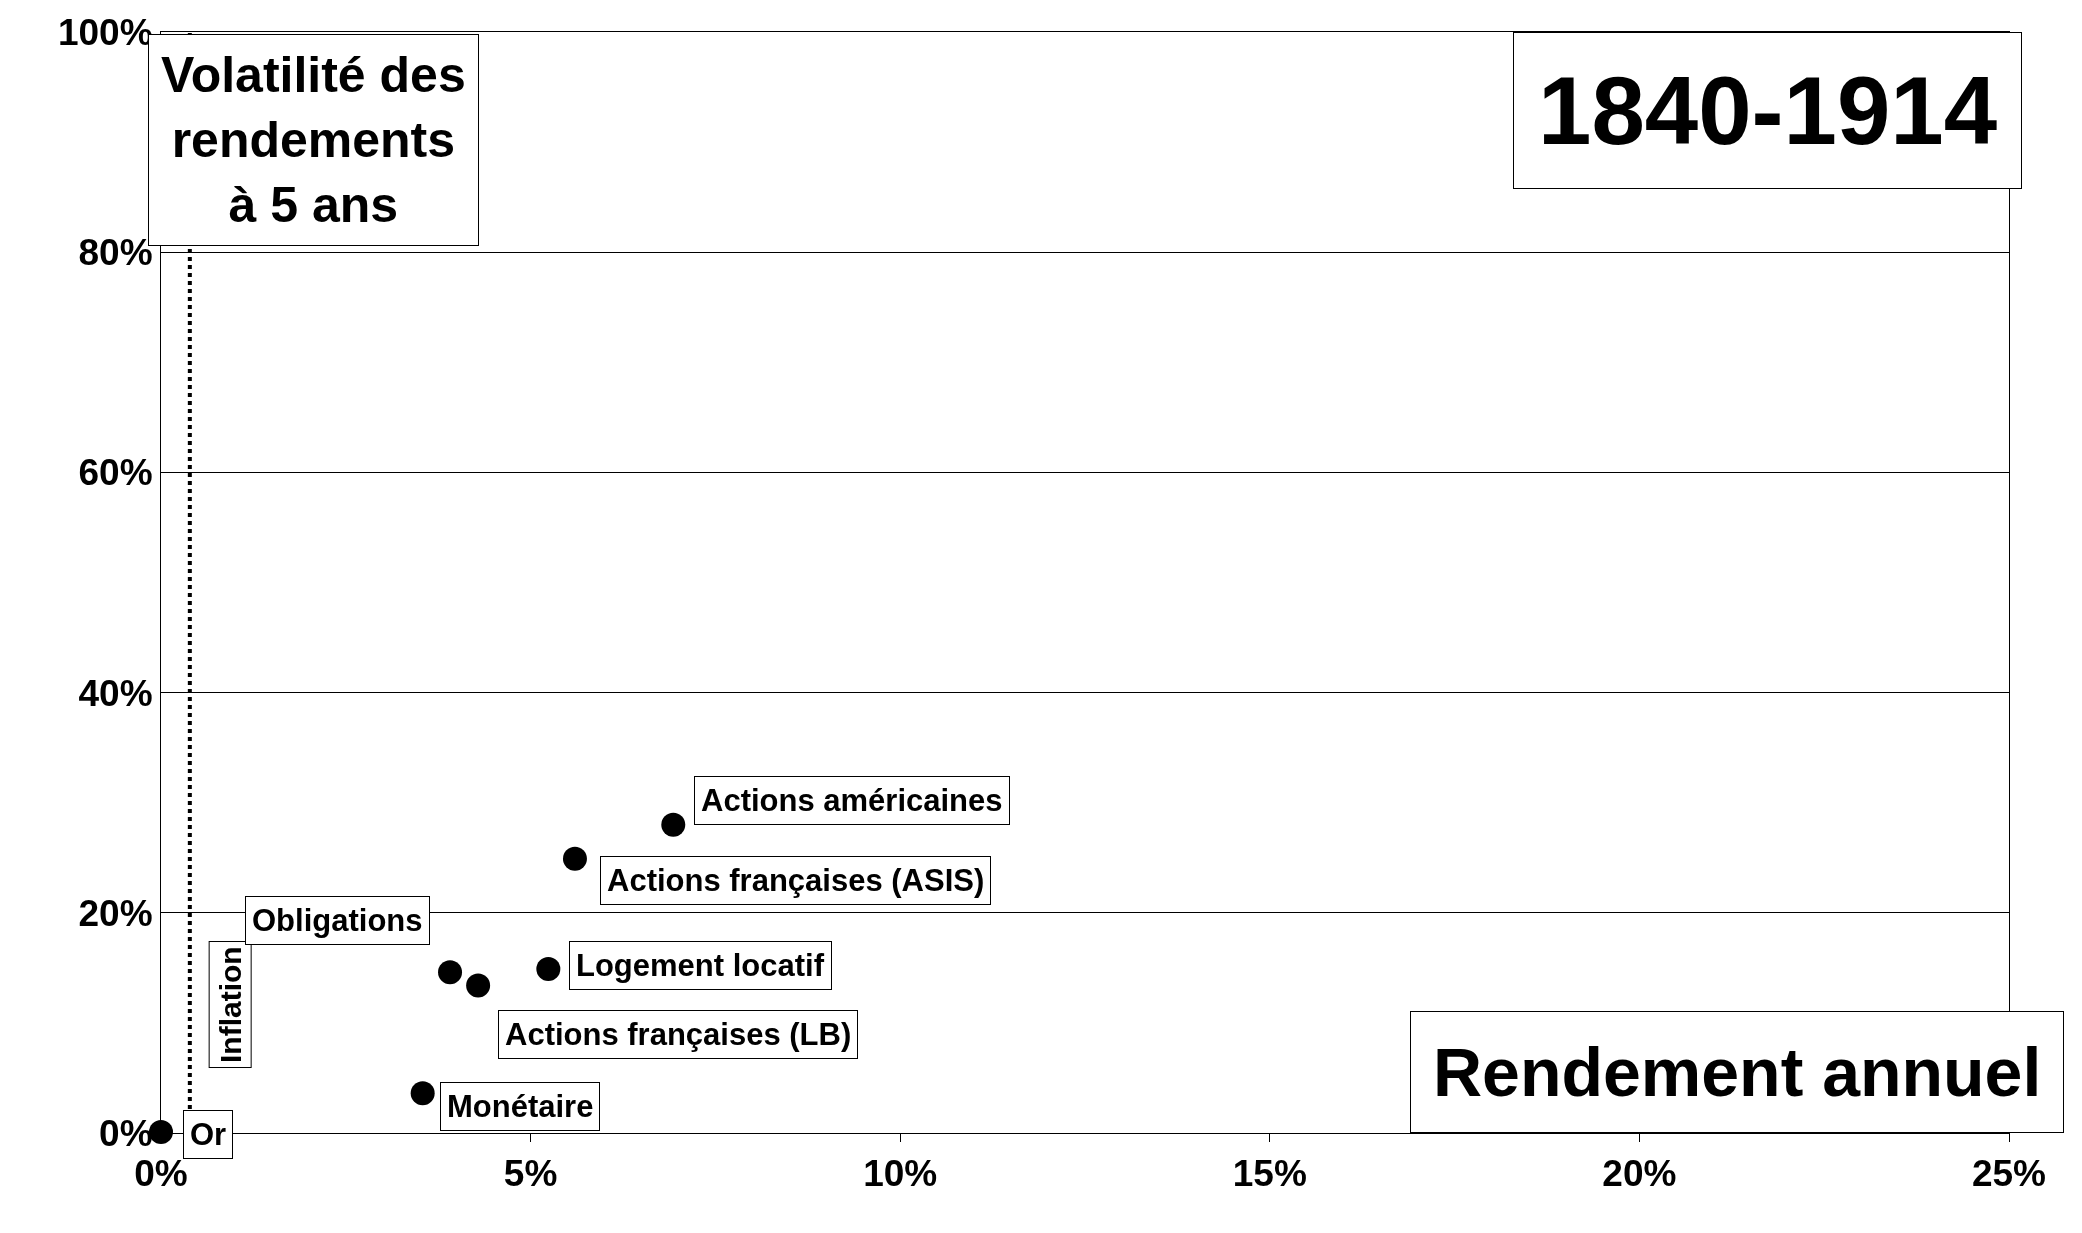 Image resolution: width=2082 pixels, height=1233 pixels. Describe the element at coordinates (161, 1174) in the screenshot. I see `x-tick-label: 0%` at that location.